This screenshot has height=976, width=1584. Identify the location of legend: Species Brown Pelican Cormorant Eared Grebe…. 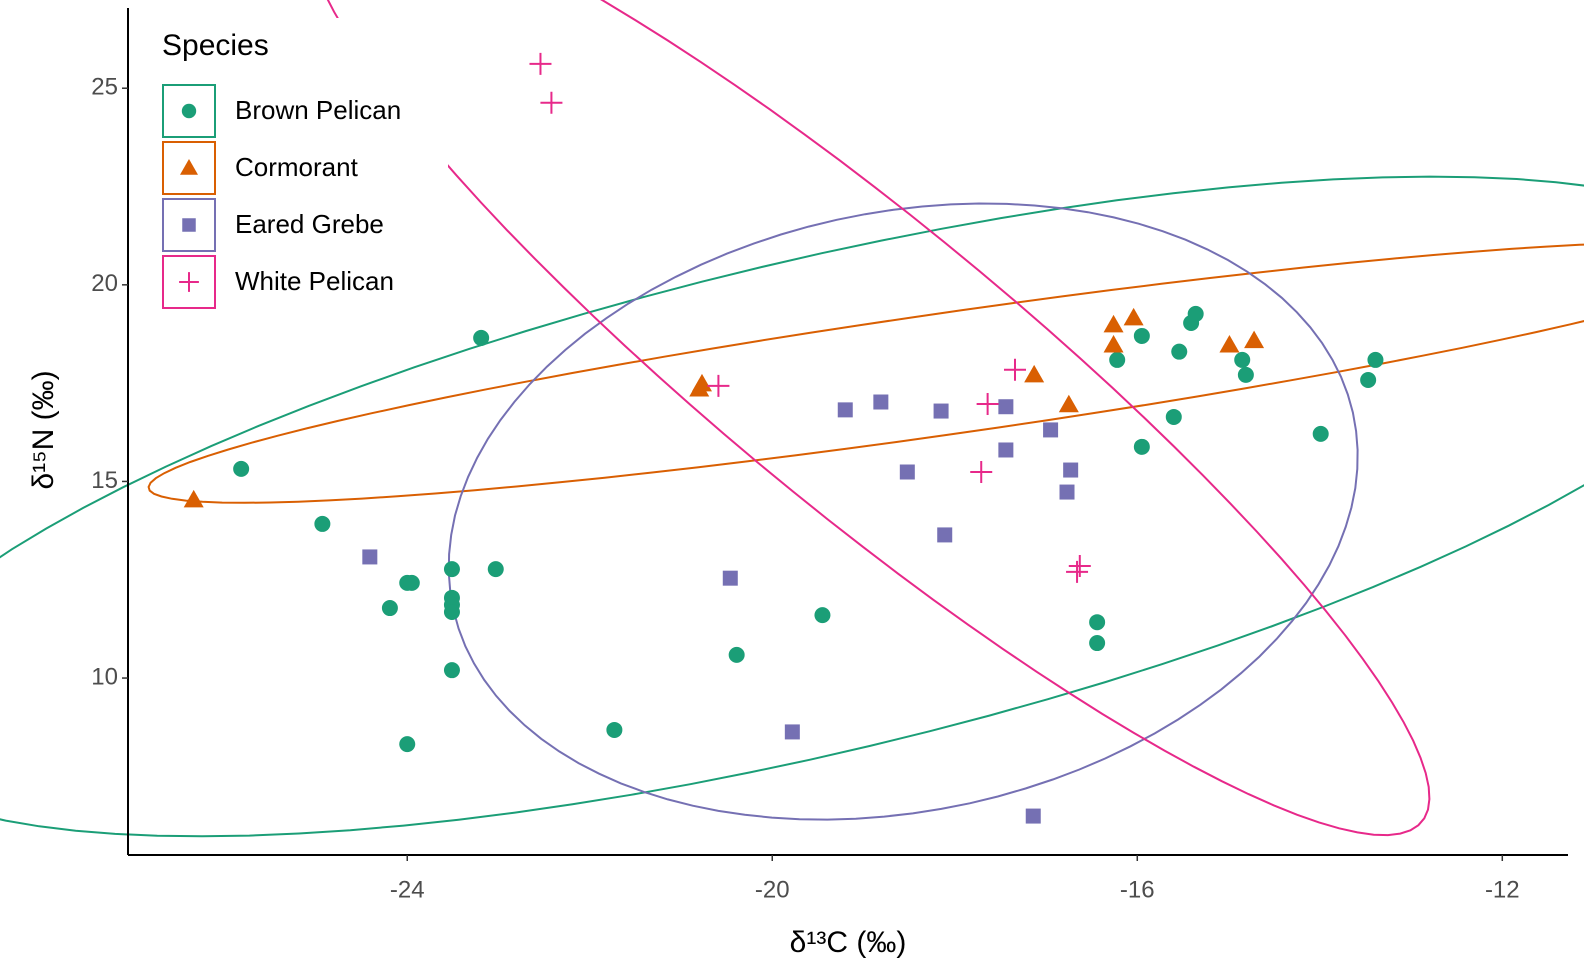
(298, 166).